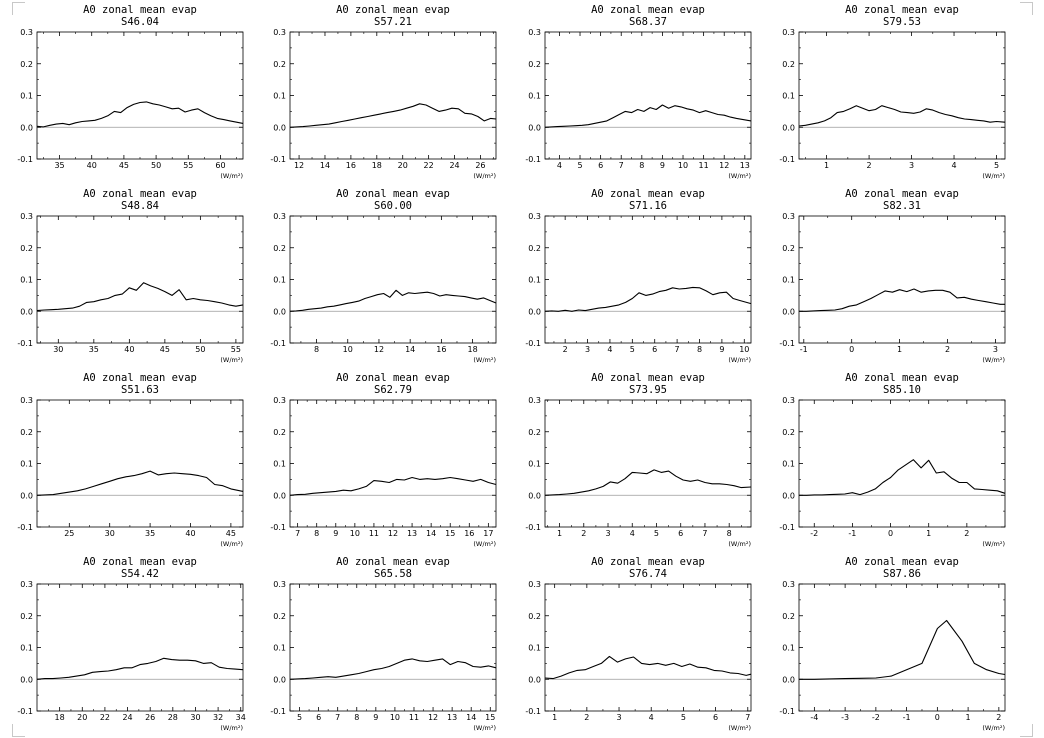 Image resolution: width=1044 pixels, height=738 pixels. Describe the element at coordinates (140, 206) in the screenshot. I see `chart-subtitle: S48.84` at that location.